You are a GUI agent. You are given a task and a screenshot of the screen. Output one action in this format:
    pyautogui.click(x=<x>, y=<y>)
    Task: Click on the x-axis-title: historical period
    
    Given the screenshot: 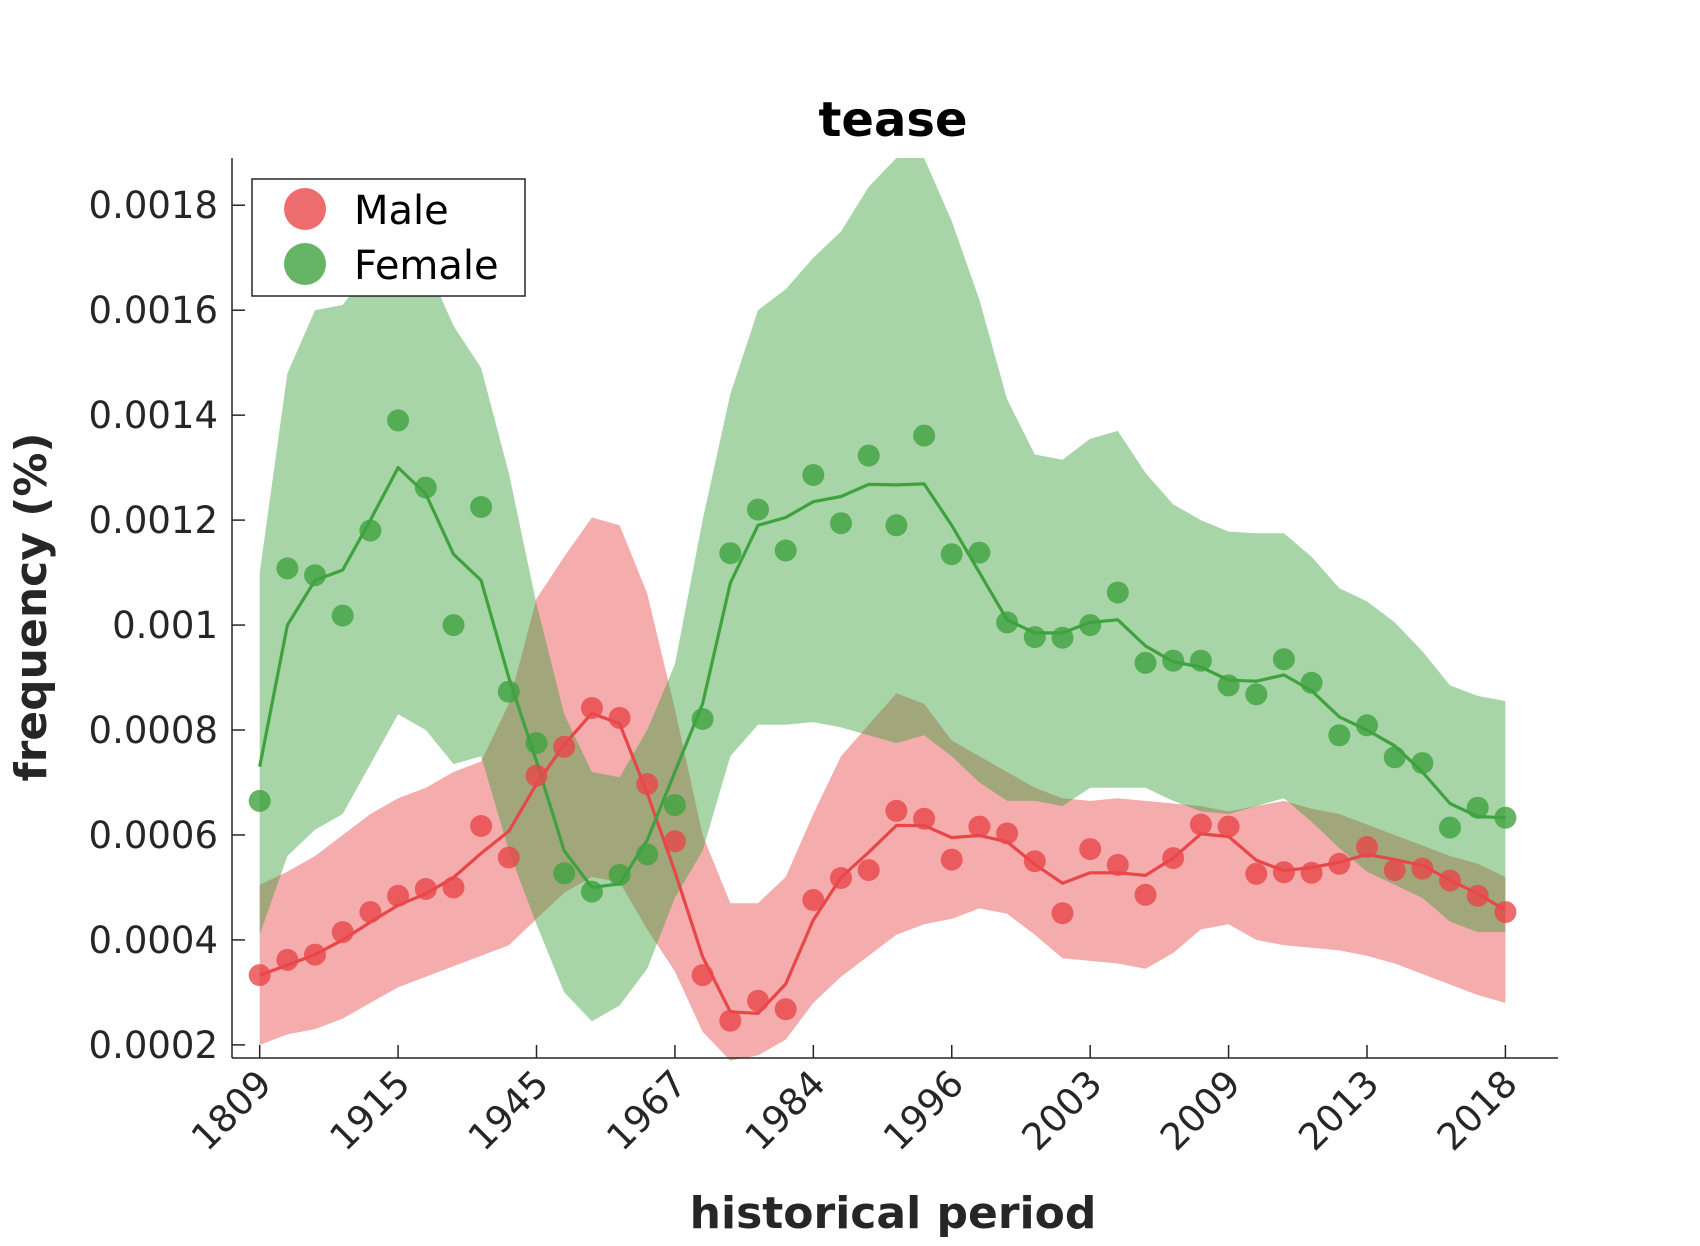 What is the action you would take?
    pyautogui.click(x=893, y=1213)
    